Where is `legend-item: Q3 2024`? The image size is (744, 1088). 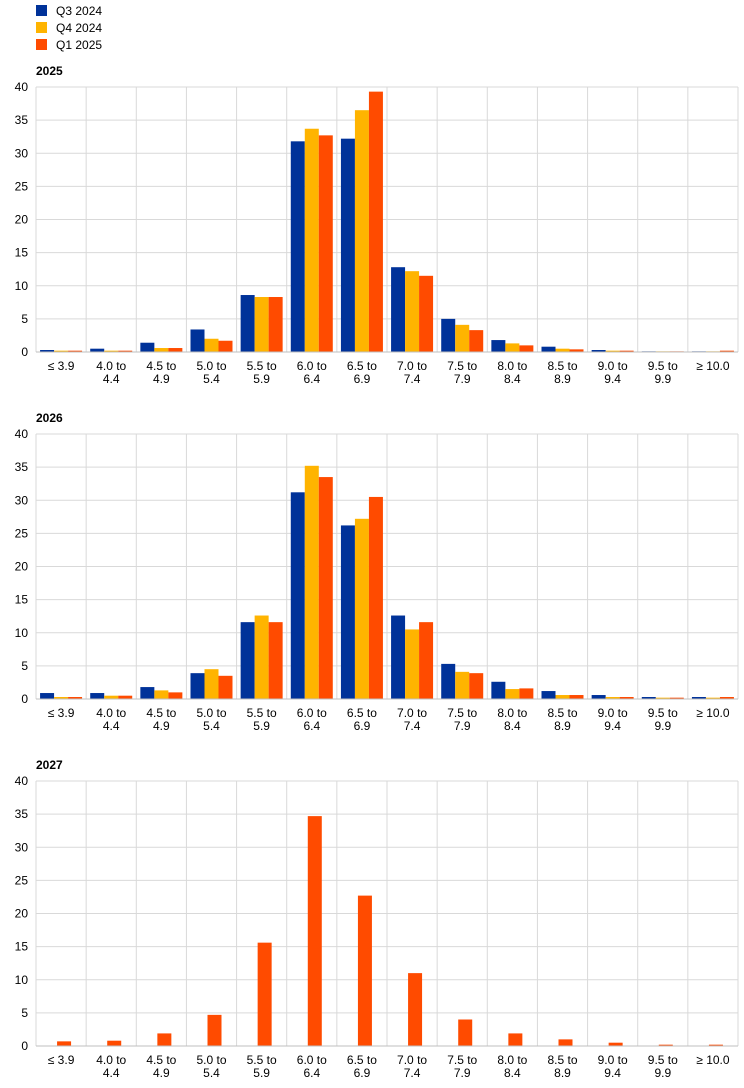
legend-item: Q3 2024 is located at coordinates (69, 10).